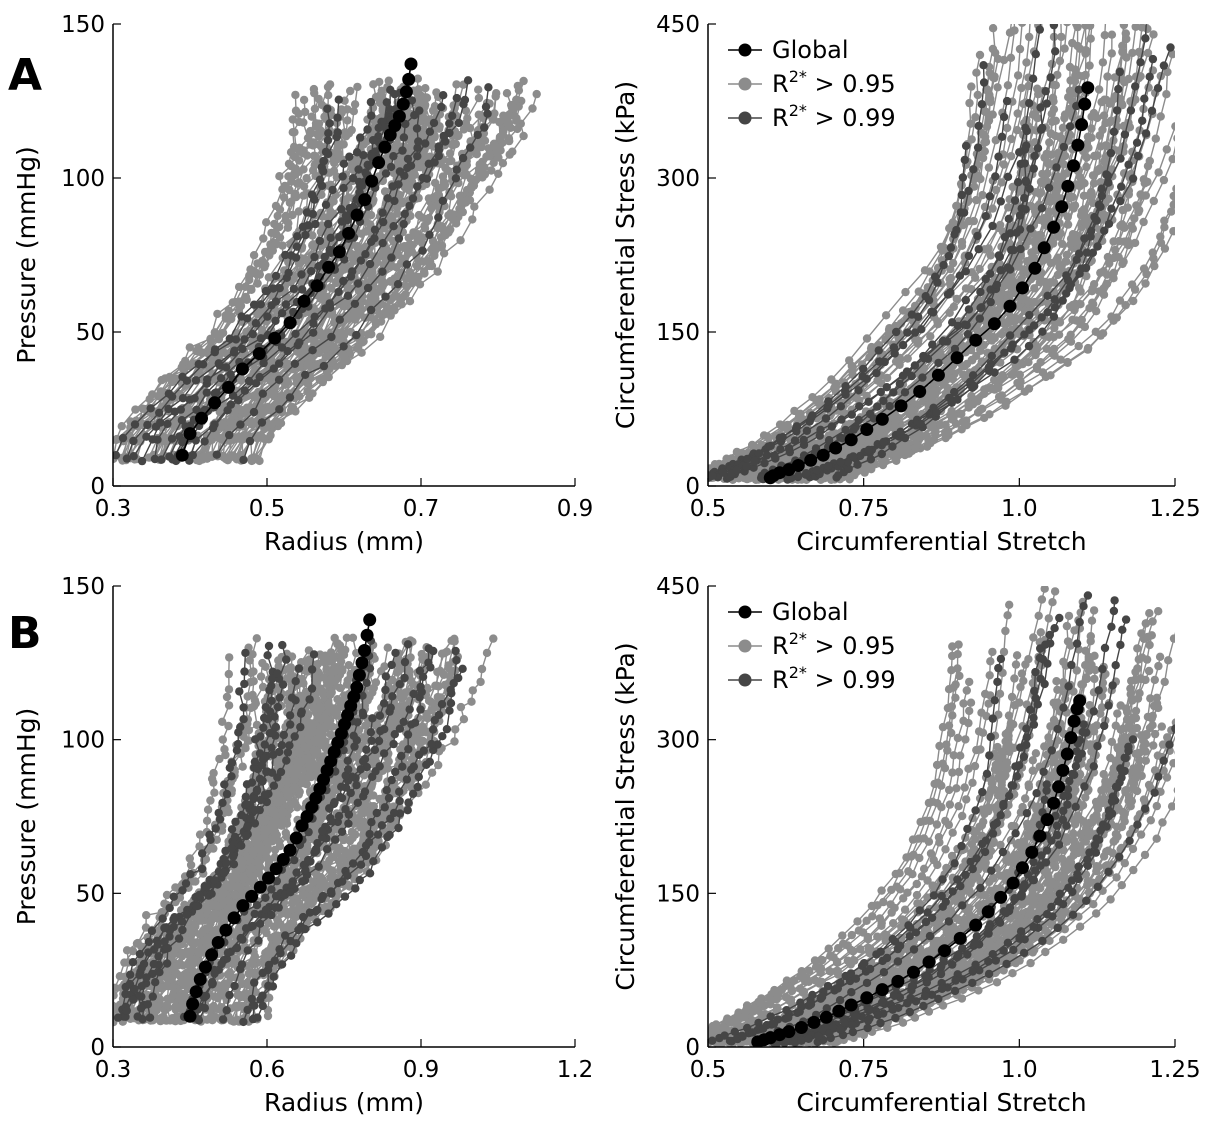 Image resolution: width=1213 pixels, height=1126 pixels. Describe the element at coordinates (83, 25) in the screenshot. I see `y-tick-label: 150` at that location.